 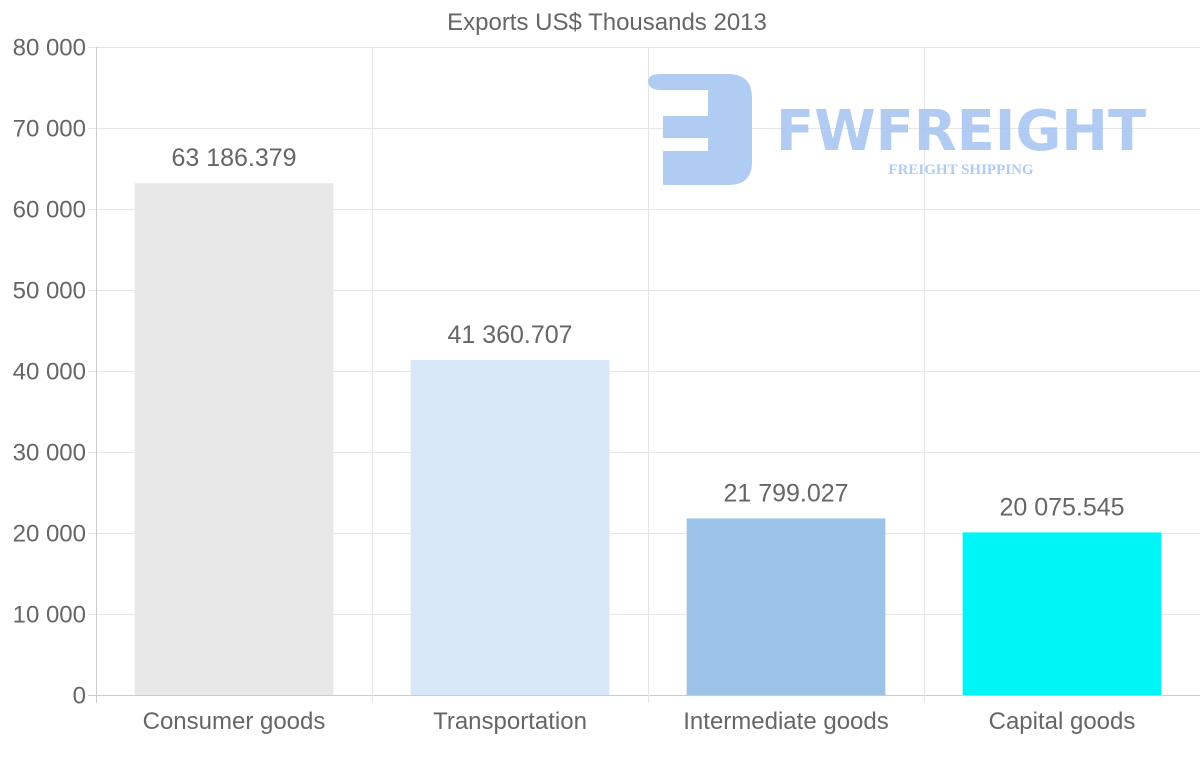 What do you see at coordinates (49, 534) in the screenshot?
I see `y-tick-label: 20 000` at bounding box center [49, 534].